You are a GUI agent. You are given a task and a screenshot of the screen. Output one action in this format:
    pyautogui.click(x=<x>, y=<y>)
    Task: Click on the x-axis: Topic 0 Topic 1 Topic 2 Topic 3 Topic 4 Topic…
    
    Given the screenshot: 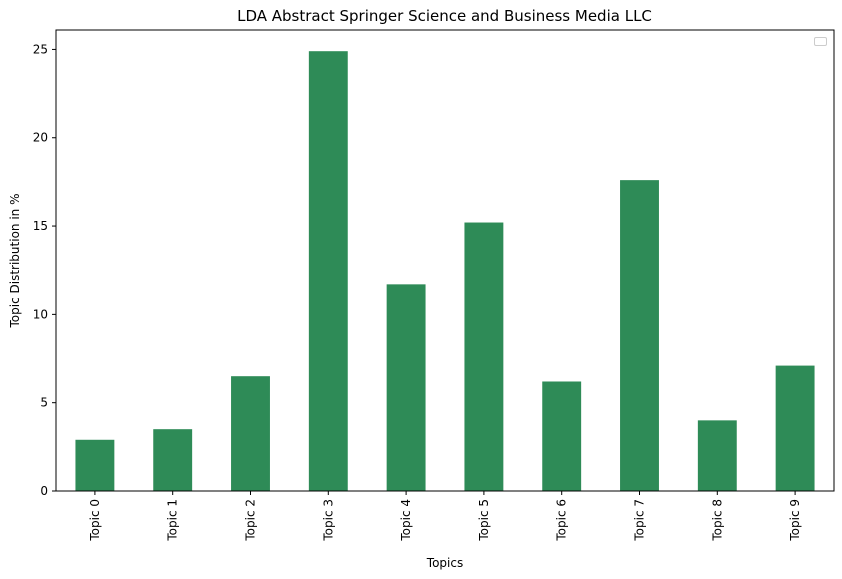 What is the action you would take?
    pyautogui.click(x=445, y=516)
    